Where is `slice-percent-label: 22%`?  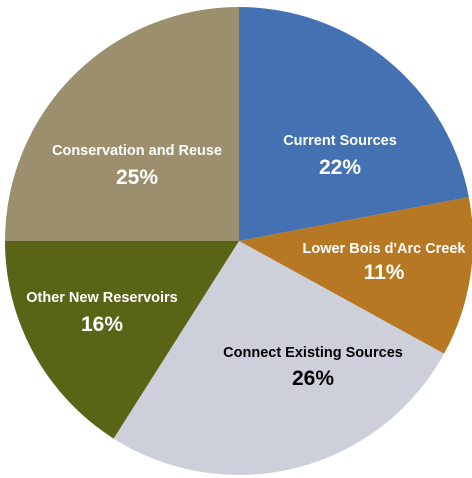 slice-percent-label: 22% is located at coordinates (340, 167).